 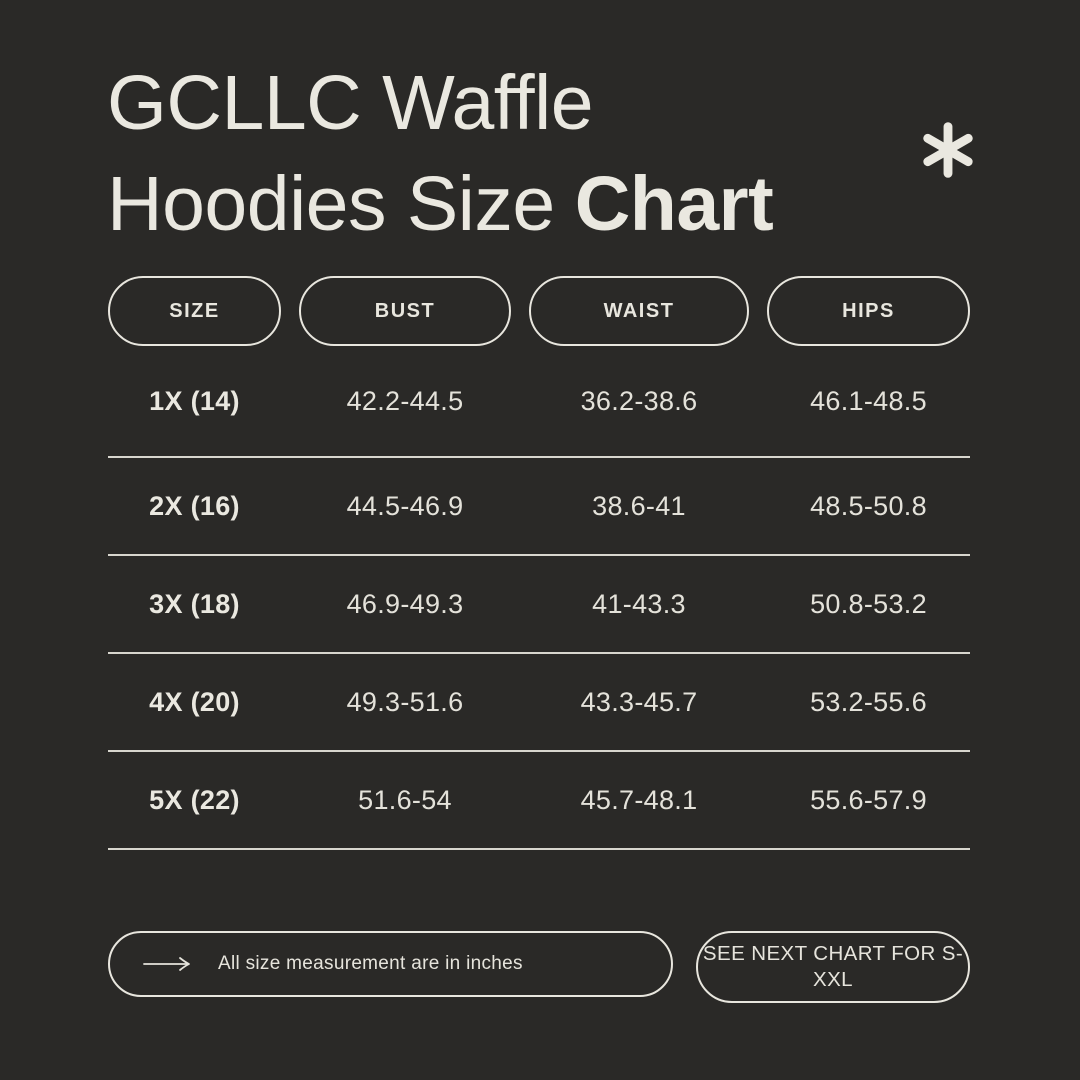 What do you see at coordinates (194, 799) in the screenshot?
I see `cell-size: 5X (22)` at bounding box center [194, 799].